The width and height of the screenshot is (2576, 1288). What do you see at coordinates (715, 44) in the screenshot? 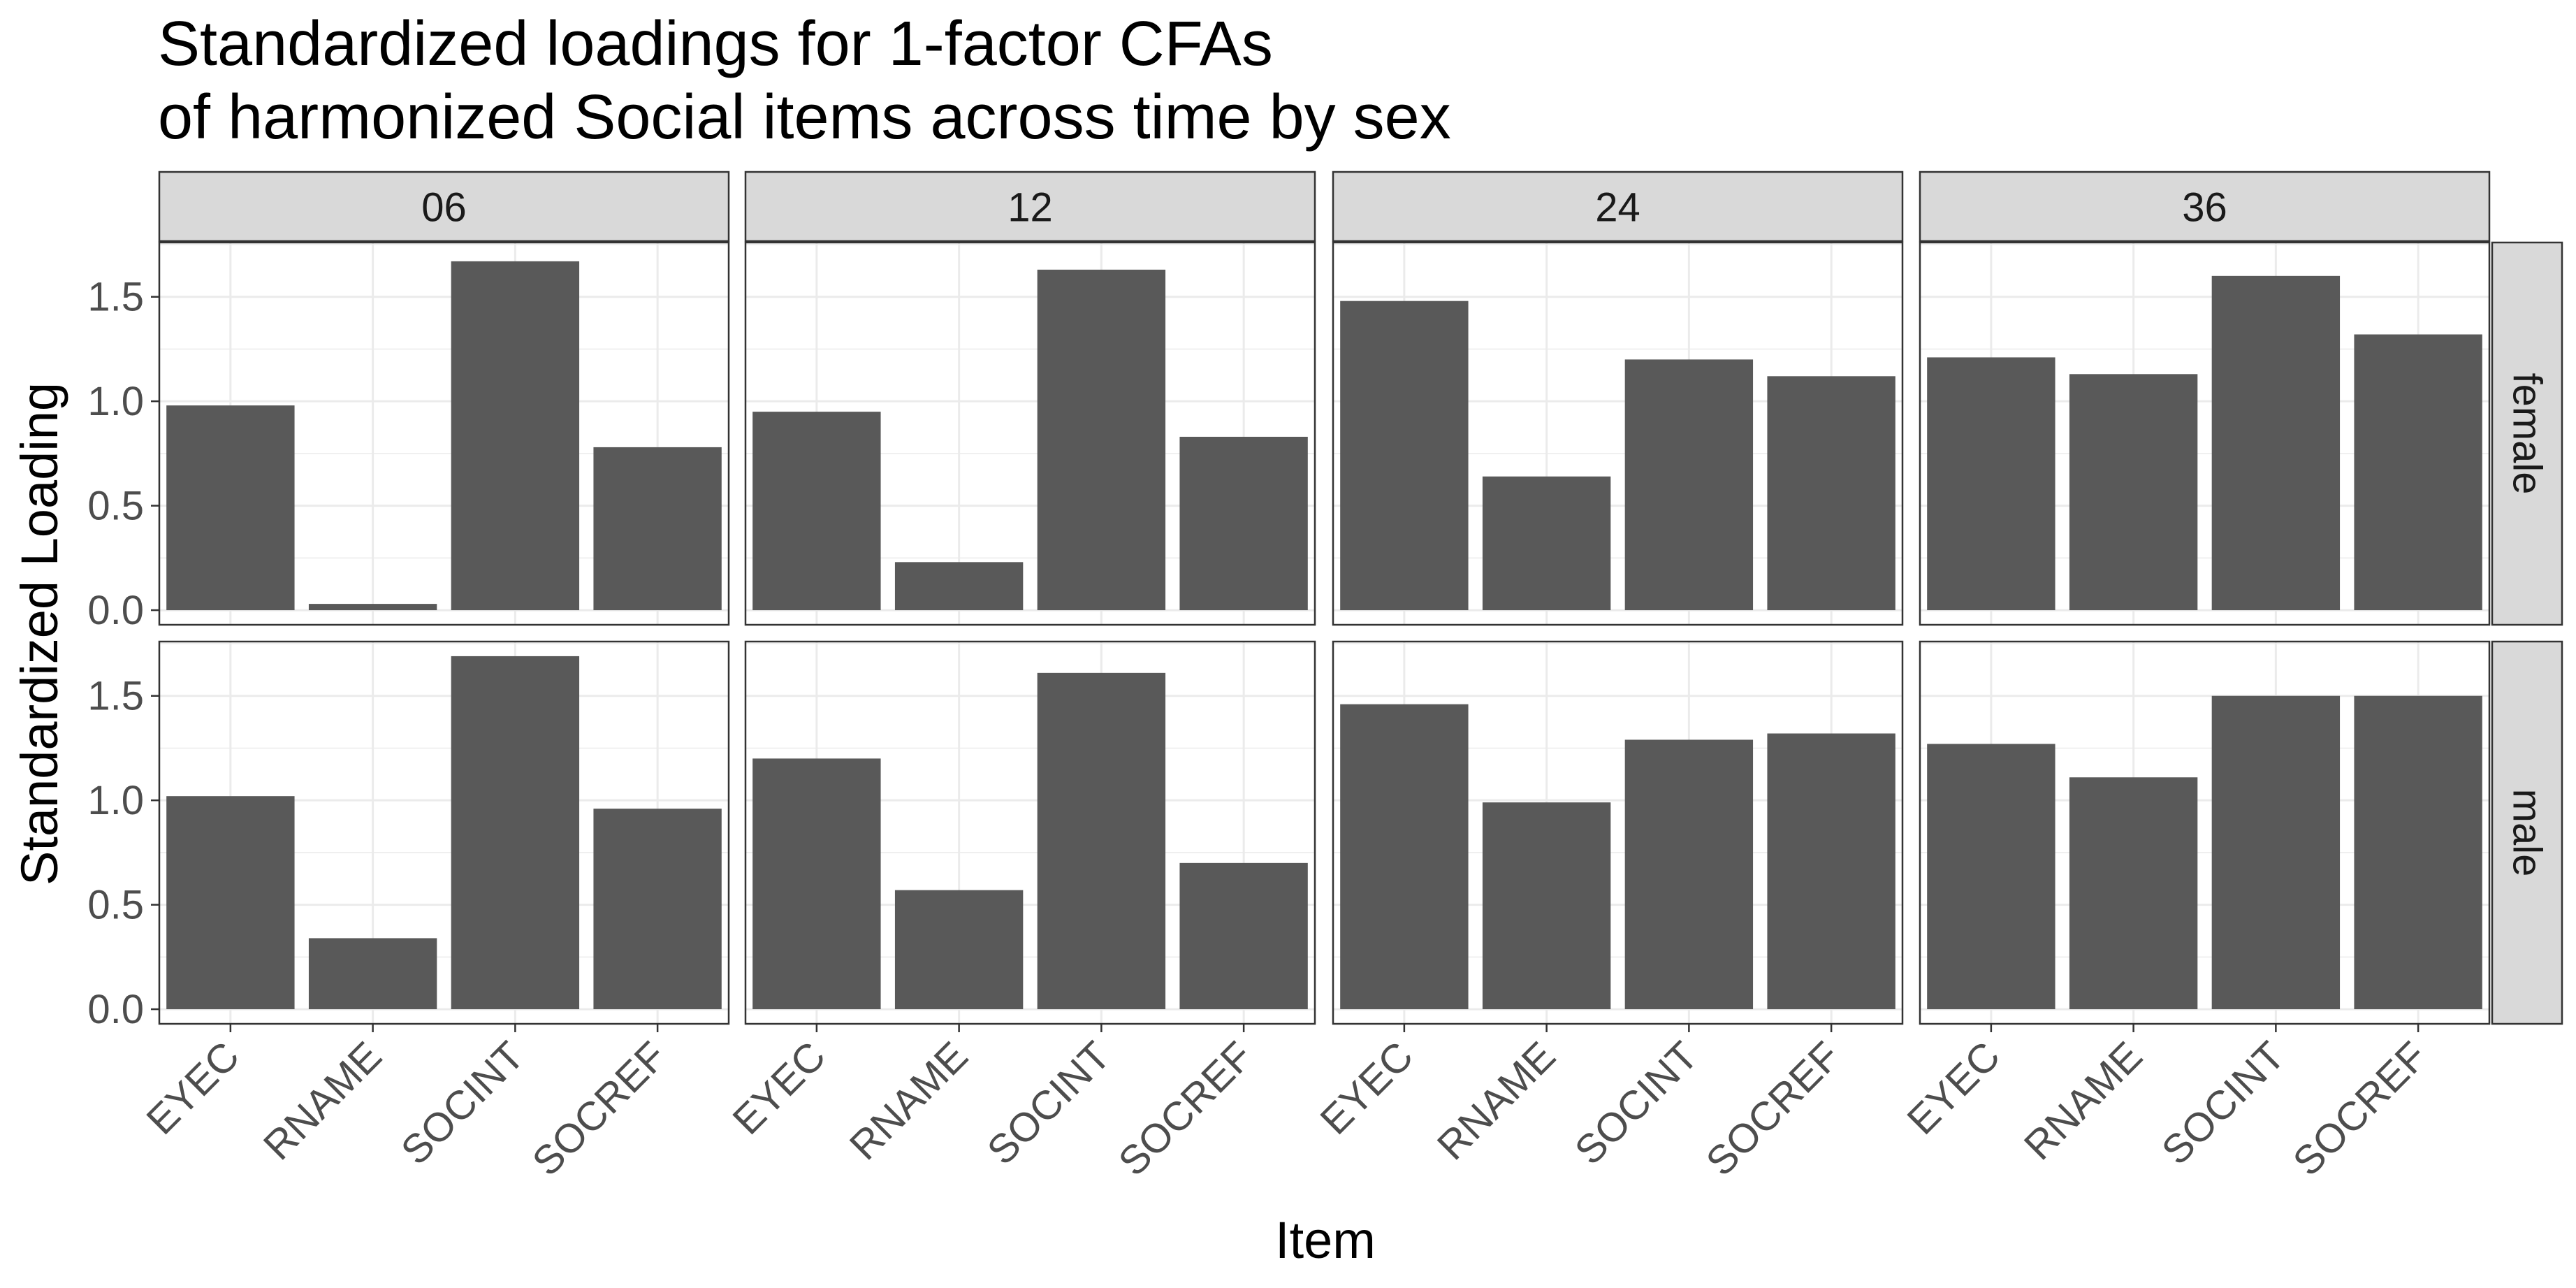
I see `chart-title-line-1: Standardized loadings for 1-factor CFAs` at bounding box center [715, 44].